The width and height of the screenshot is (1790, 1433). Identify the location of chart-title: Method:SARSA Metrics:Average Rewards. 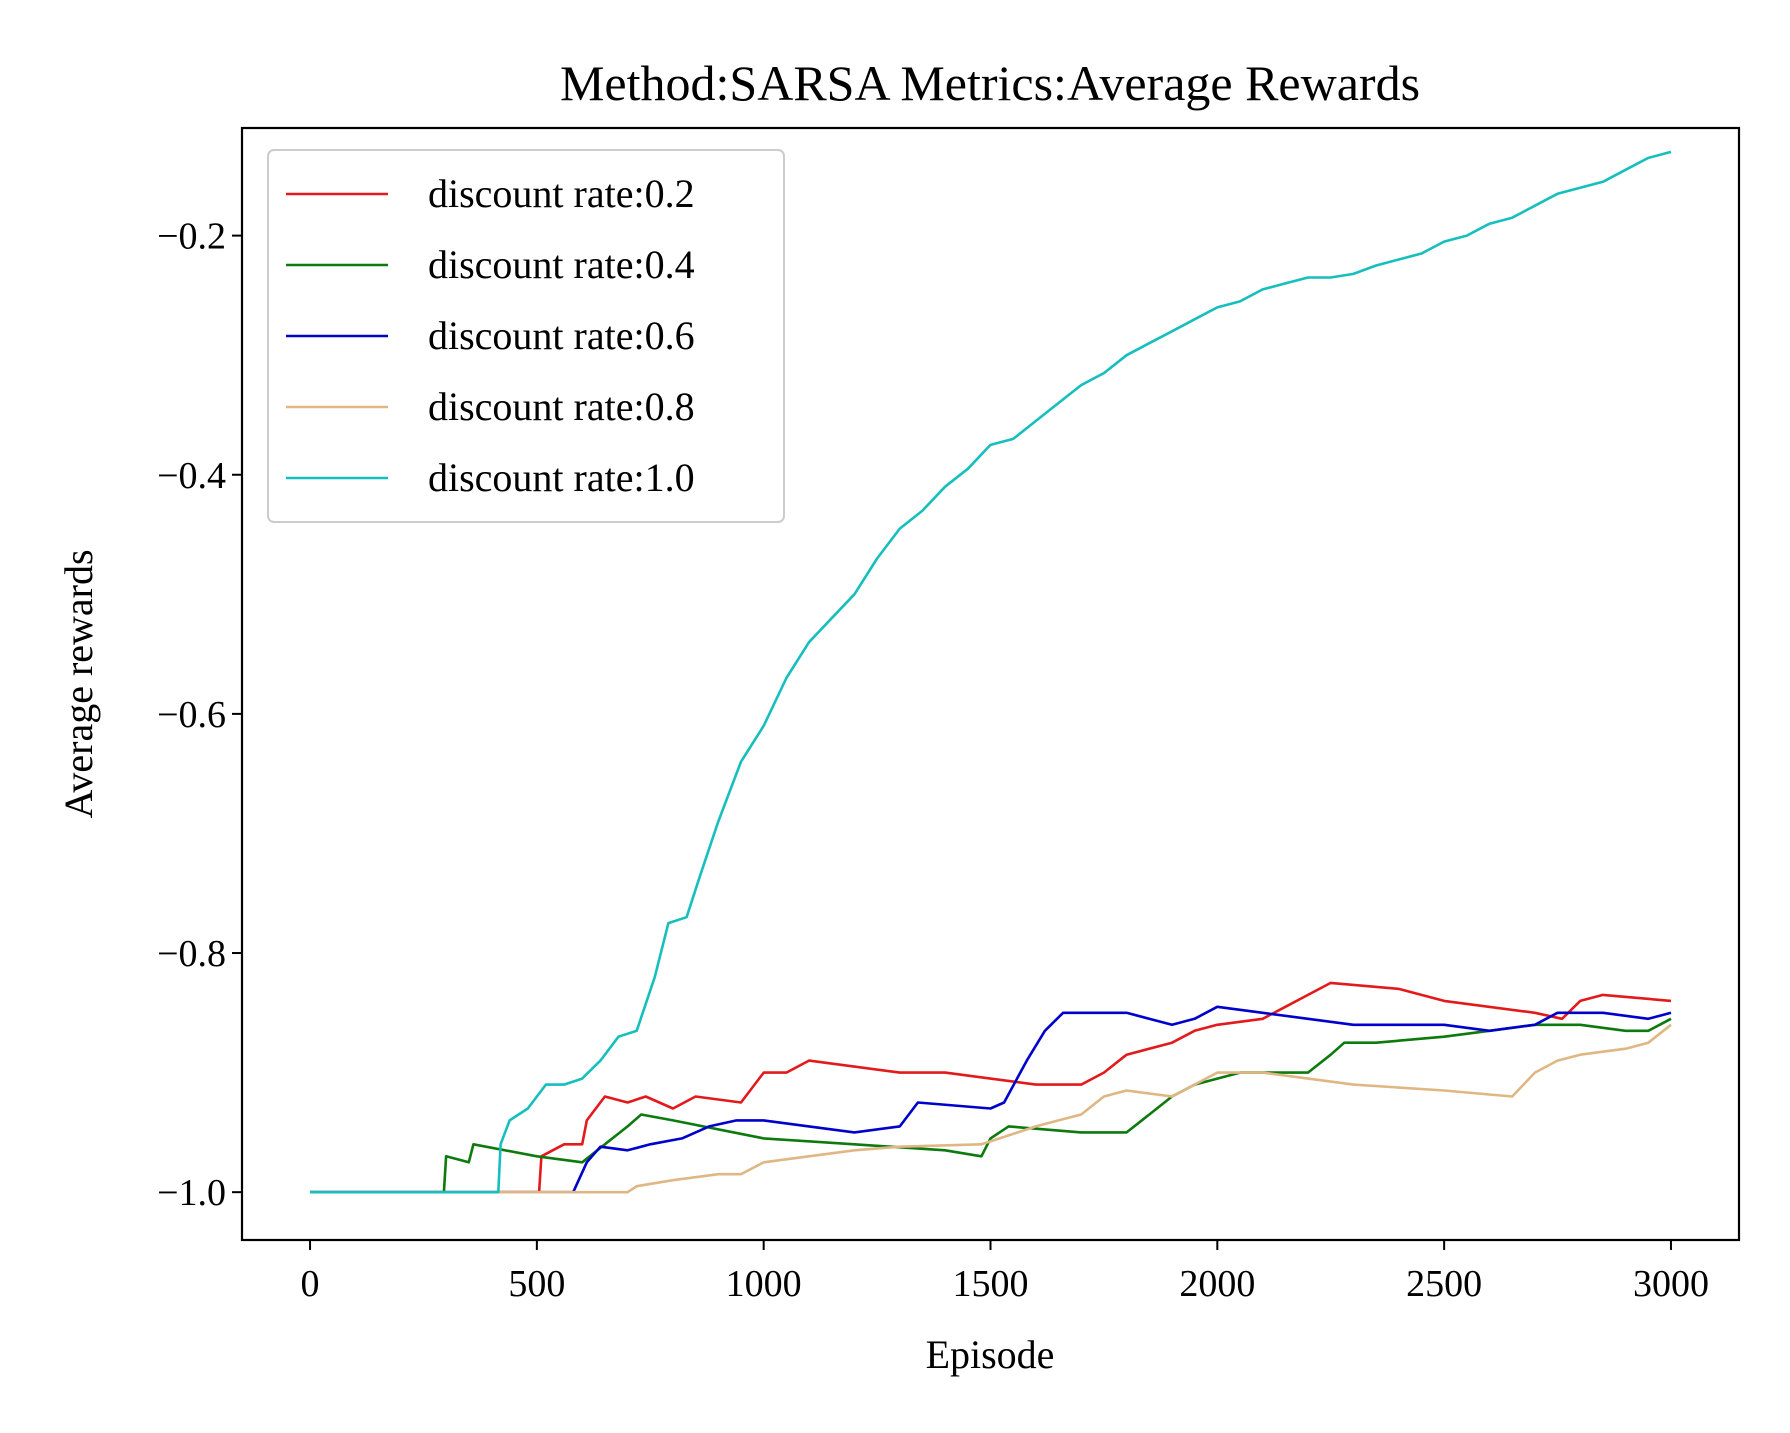
(990, 83).